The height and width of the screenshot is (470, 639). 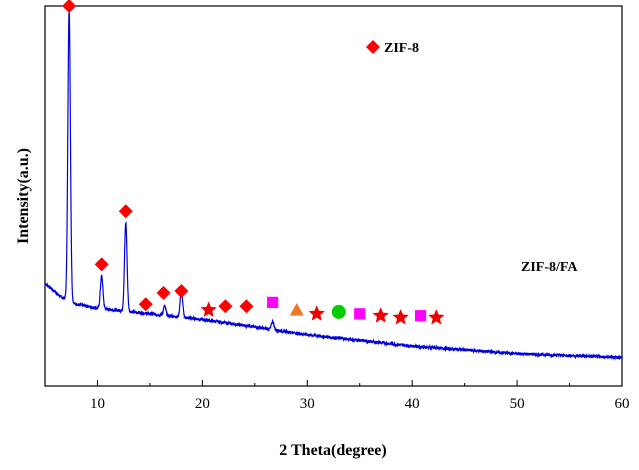 What do you see at coordinates (333, 383) in the screenshot?
I see `x-axis-ticks` at bounding box center [333, 383].